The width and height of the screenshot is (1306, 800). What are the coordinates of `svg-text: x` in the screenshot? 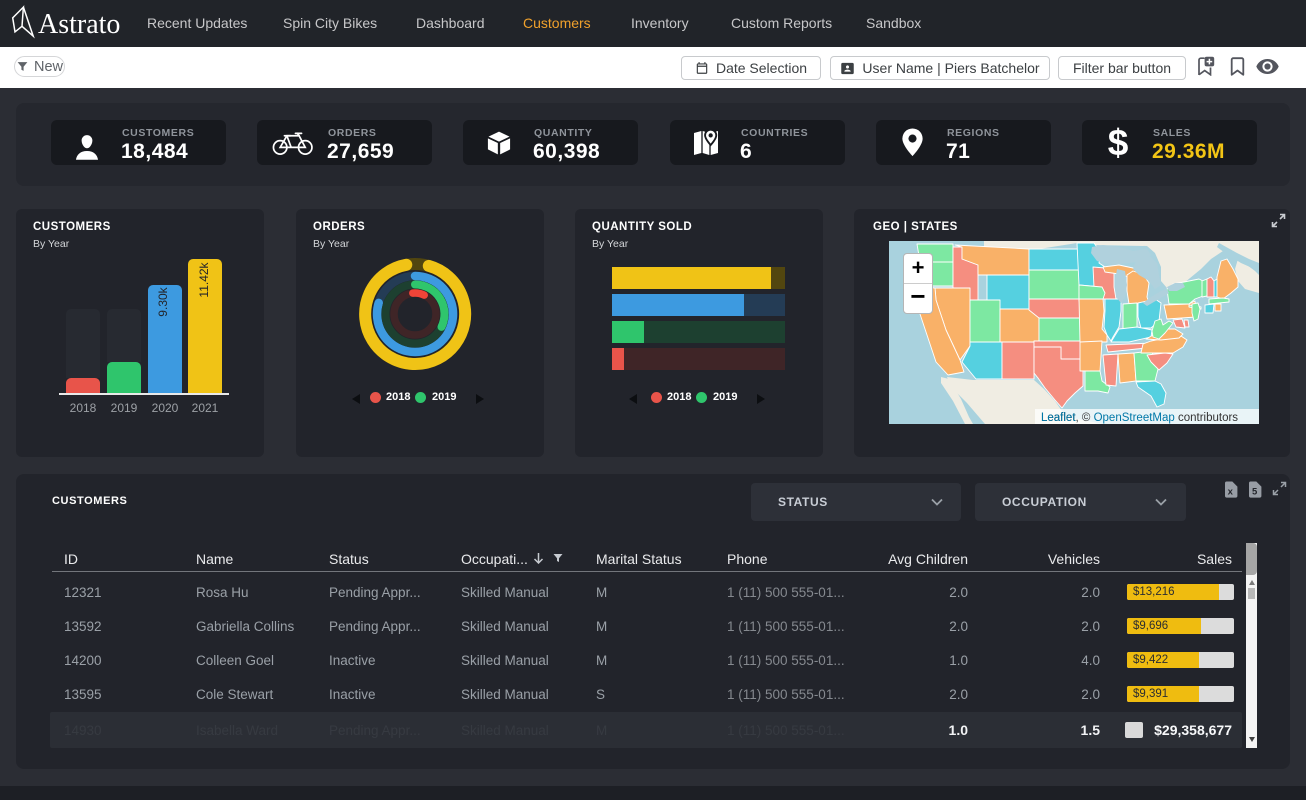 It's located at (1231, 492).